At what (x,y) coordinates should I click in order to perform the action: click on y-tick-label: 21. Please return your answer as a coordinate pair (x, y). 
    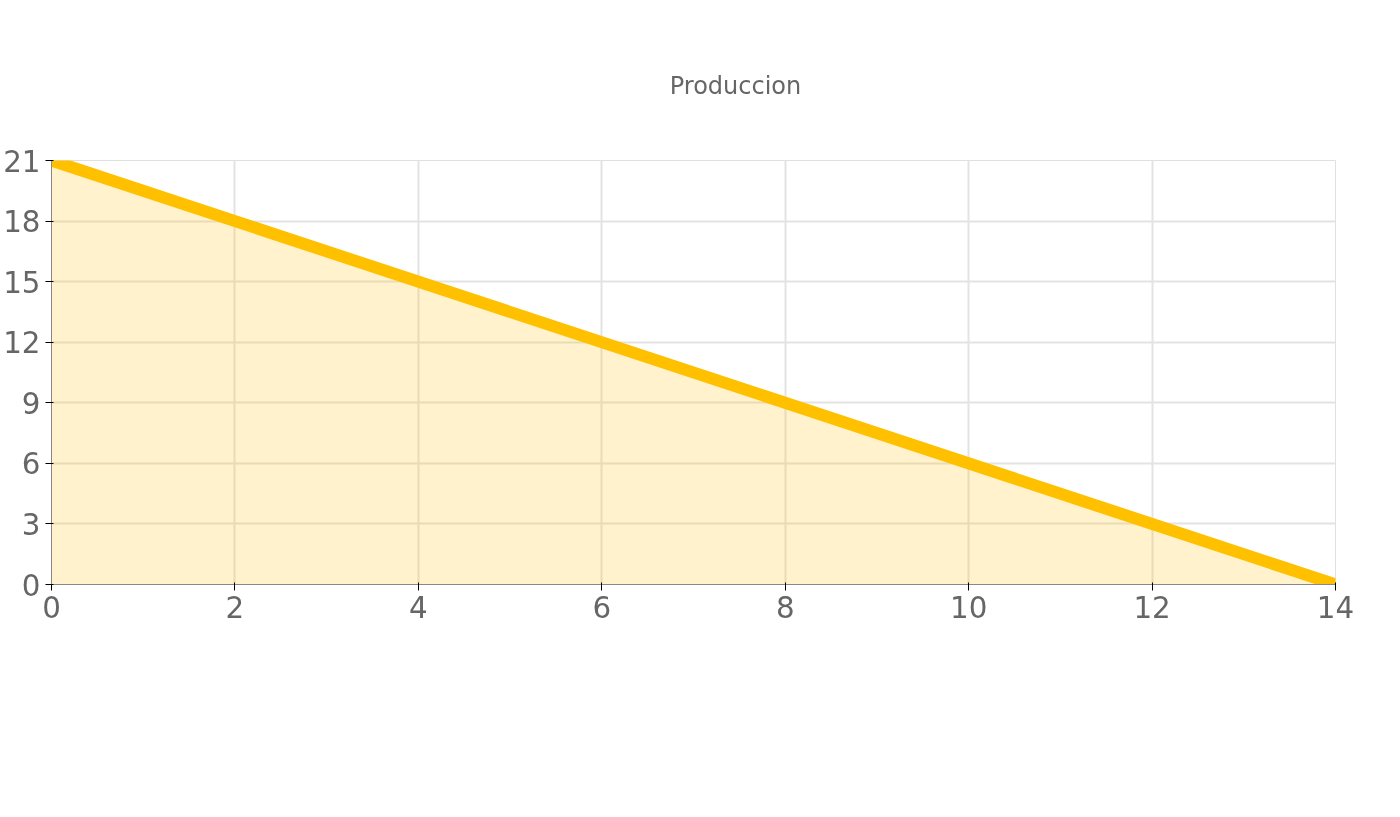
    Looking at the image, I should click on (22, 161).